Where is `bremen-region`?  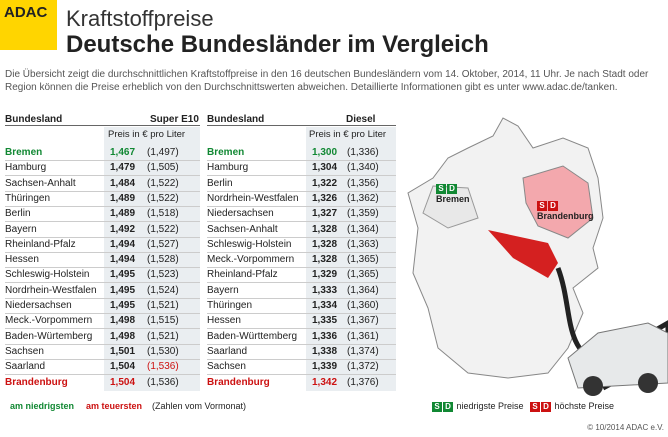 bremen-region is located at coordinates (450, 207).